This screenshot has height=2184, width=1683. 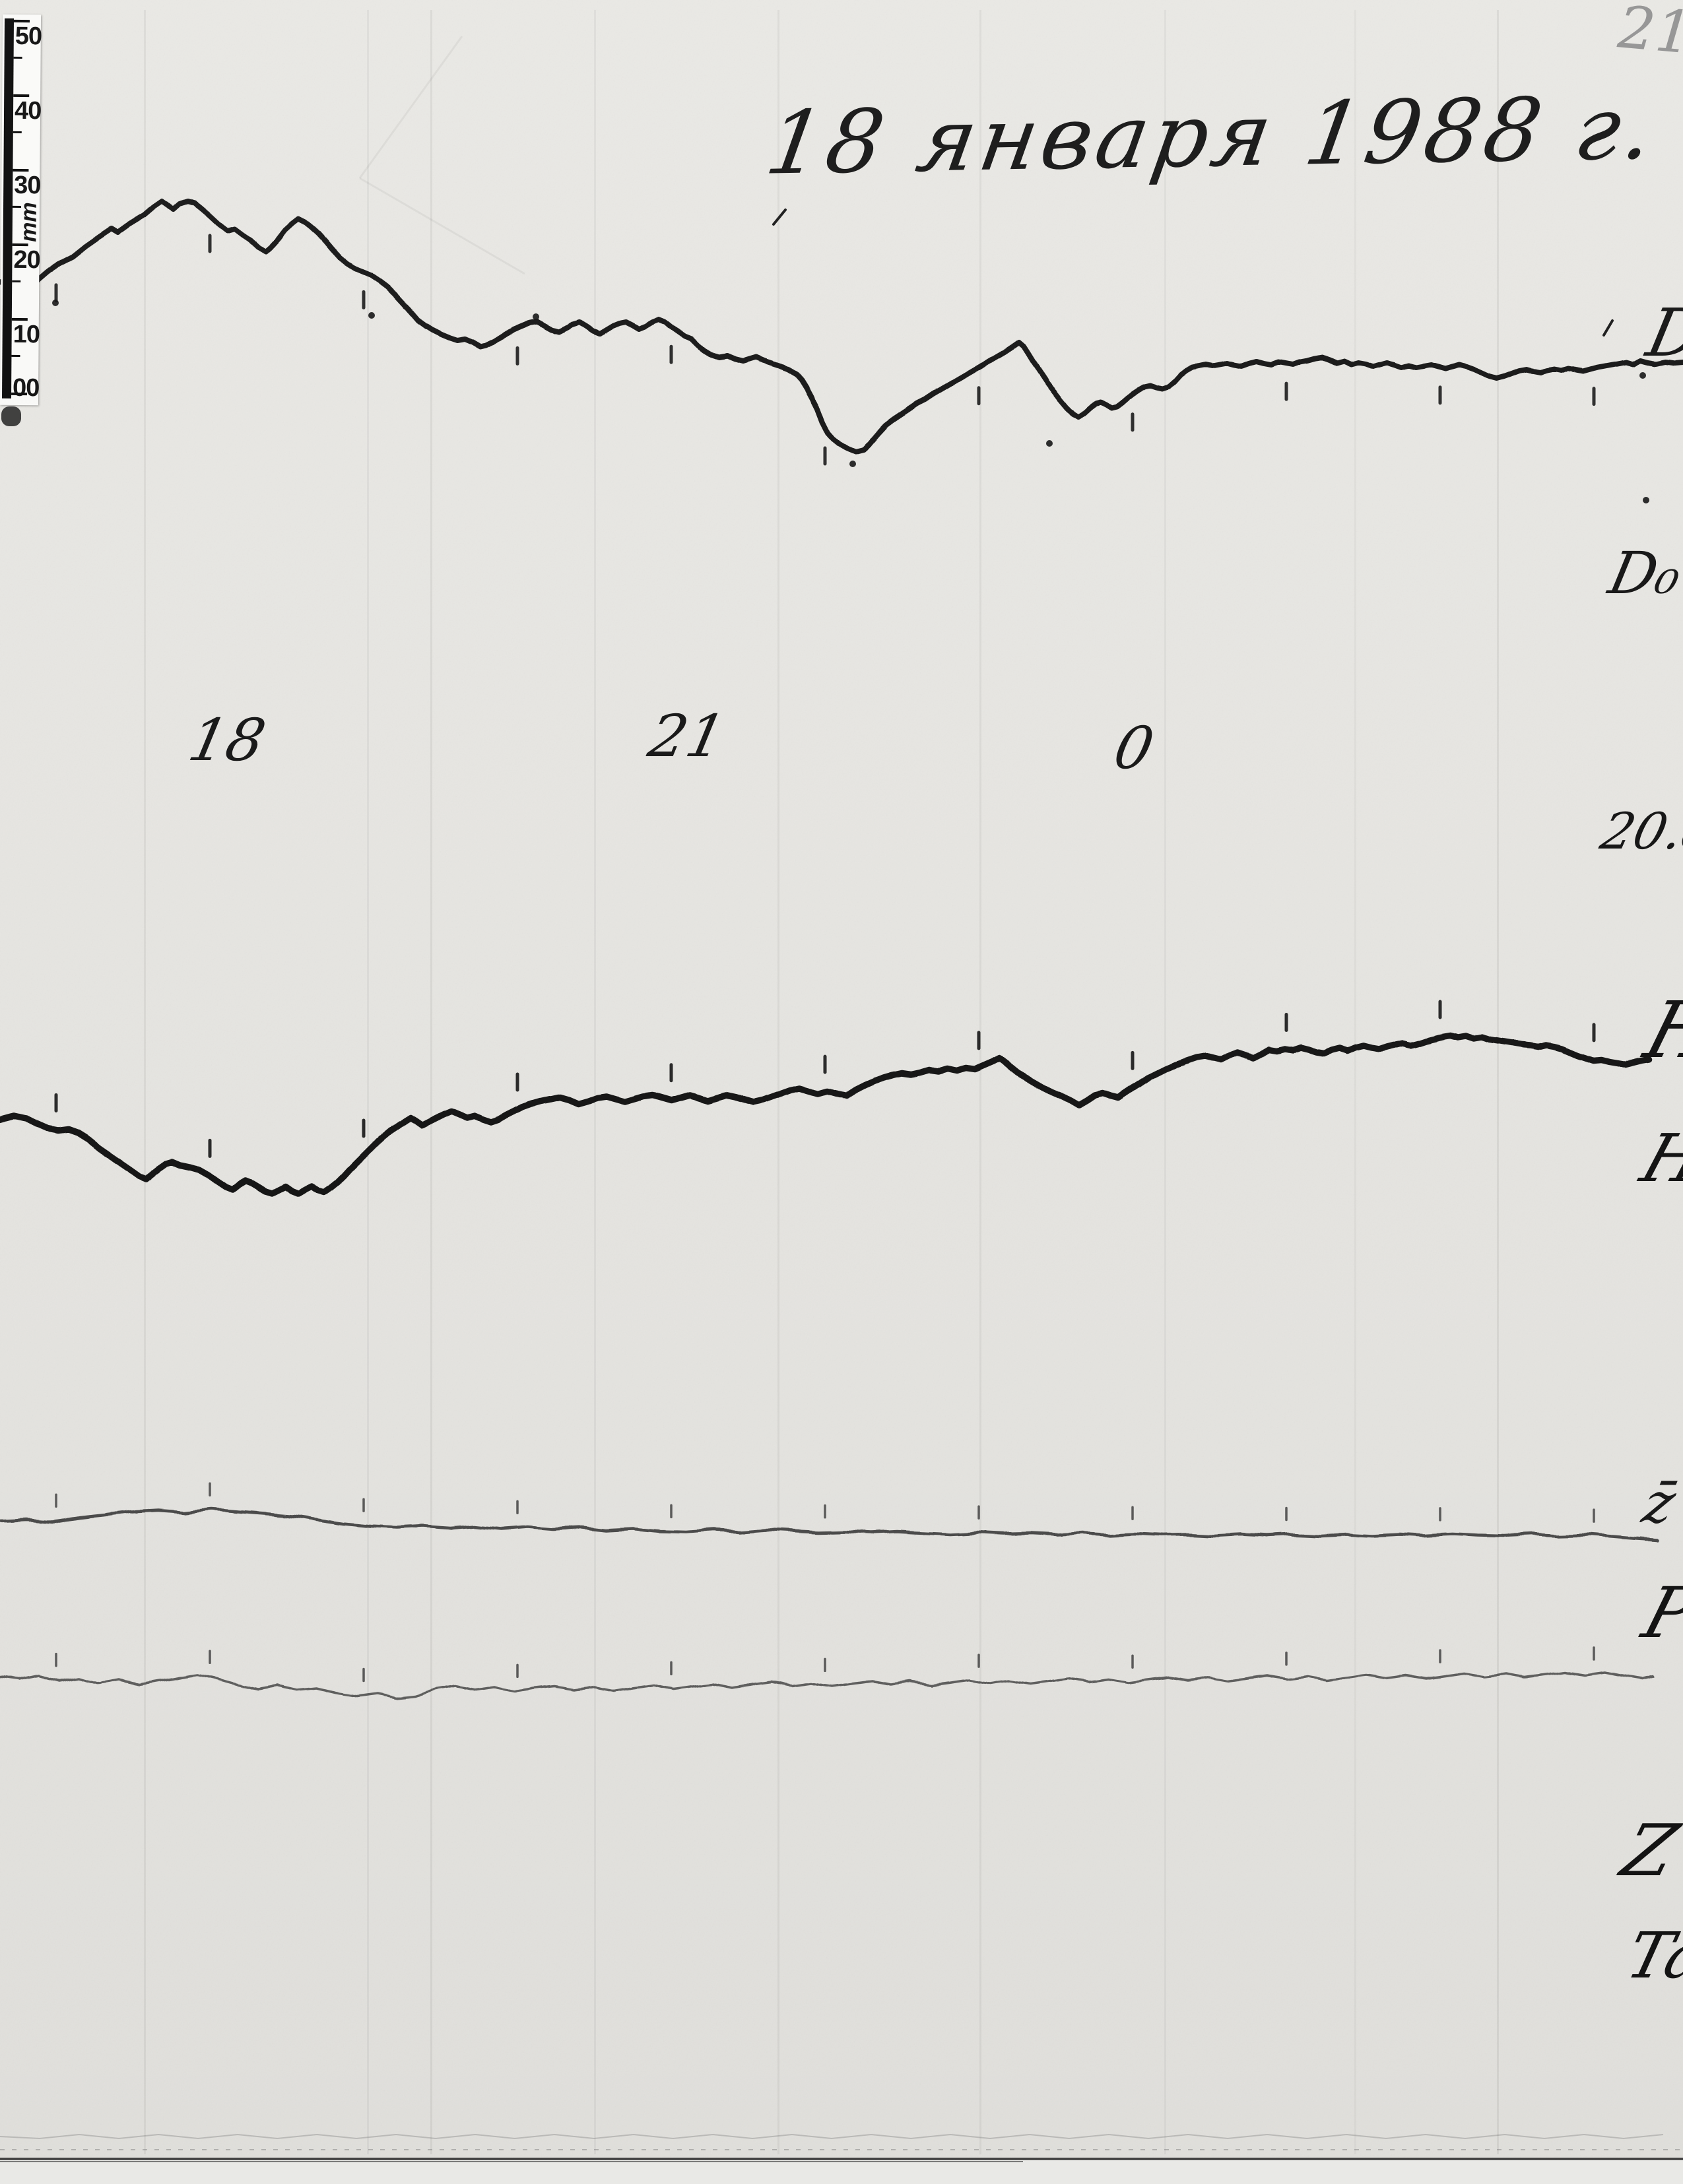 What do you see at coordinates (688, 736) in the screenshot?
I see `hour-label-21: 21` at bounding box center [688, 736].